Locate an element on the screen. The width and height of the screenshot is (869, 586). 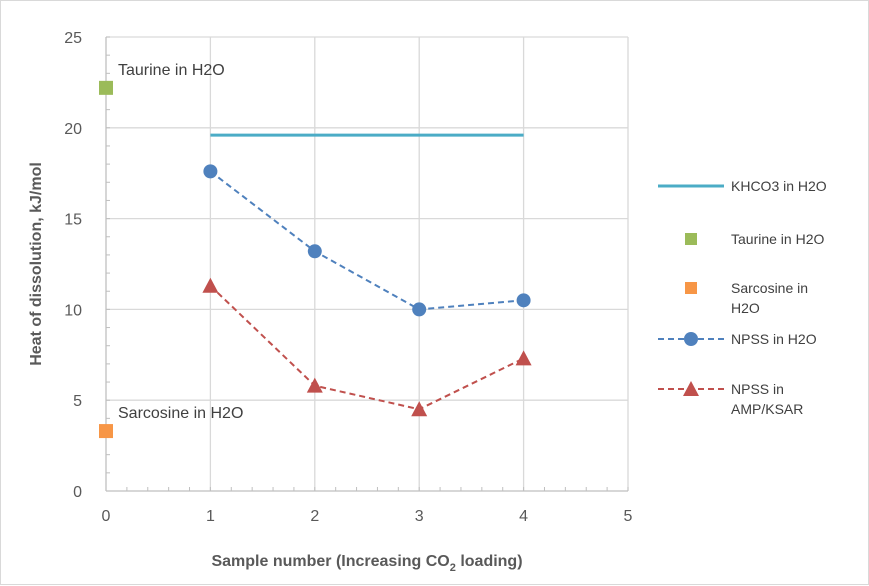
y-tick-label: 0 is located at coordinates (77, 492).